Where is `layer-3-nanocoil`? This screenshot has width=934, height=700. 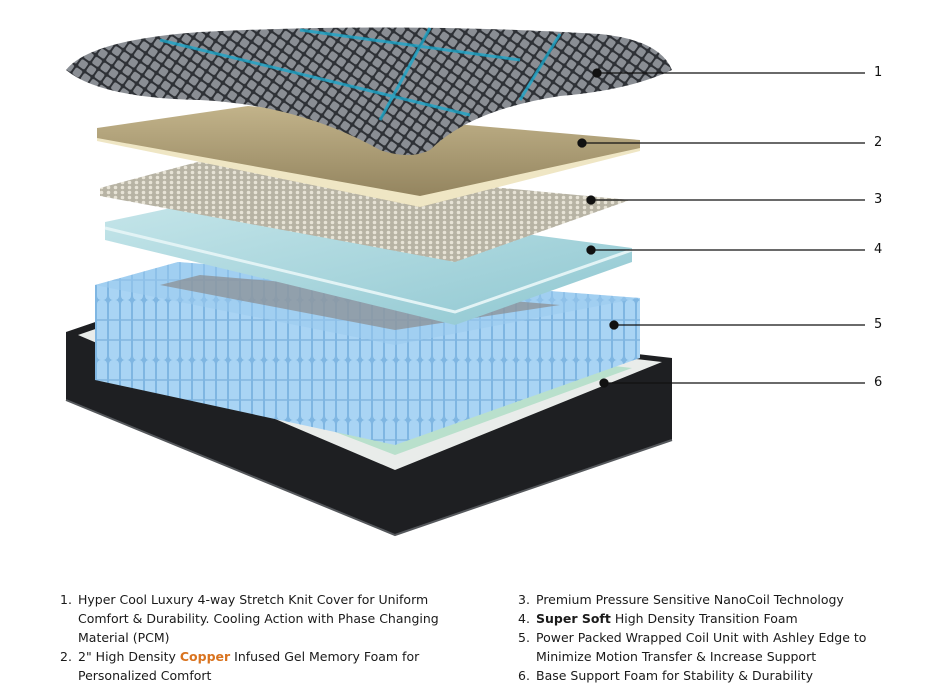 layer-3-nanocoil is located at coordinates (365, 211).